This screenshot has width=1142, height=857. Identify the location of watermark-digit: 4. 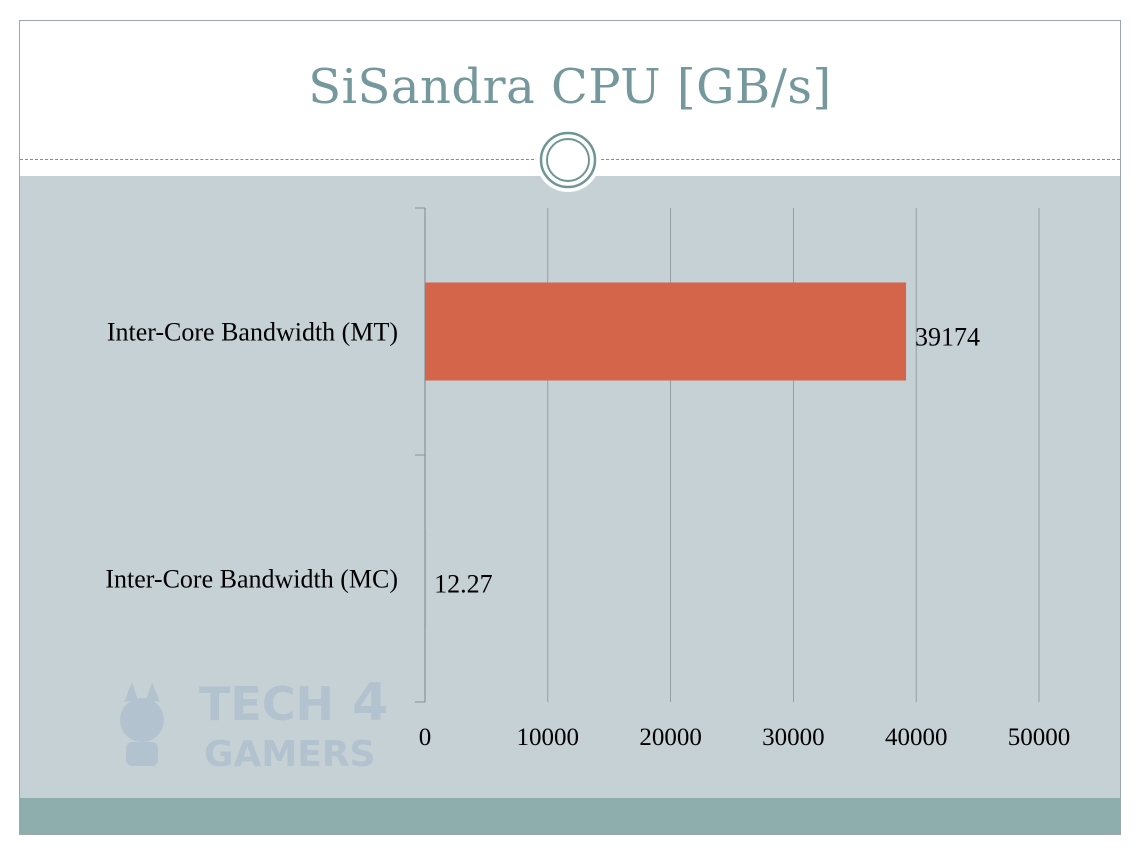
(370, 703).